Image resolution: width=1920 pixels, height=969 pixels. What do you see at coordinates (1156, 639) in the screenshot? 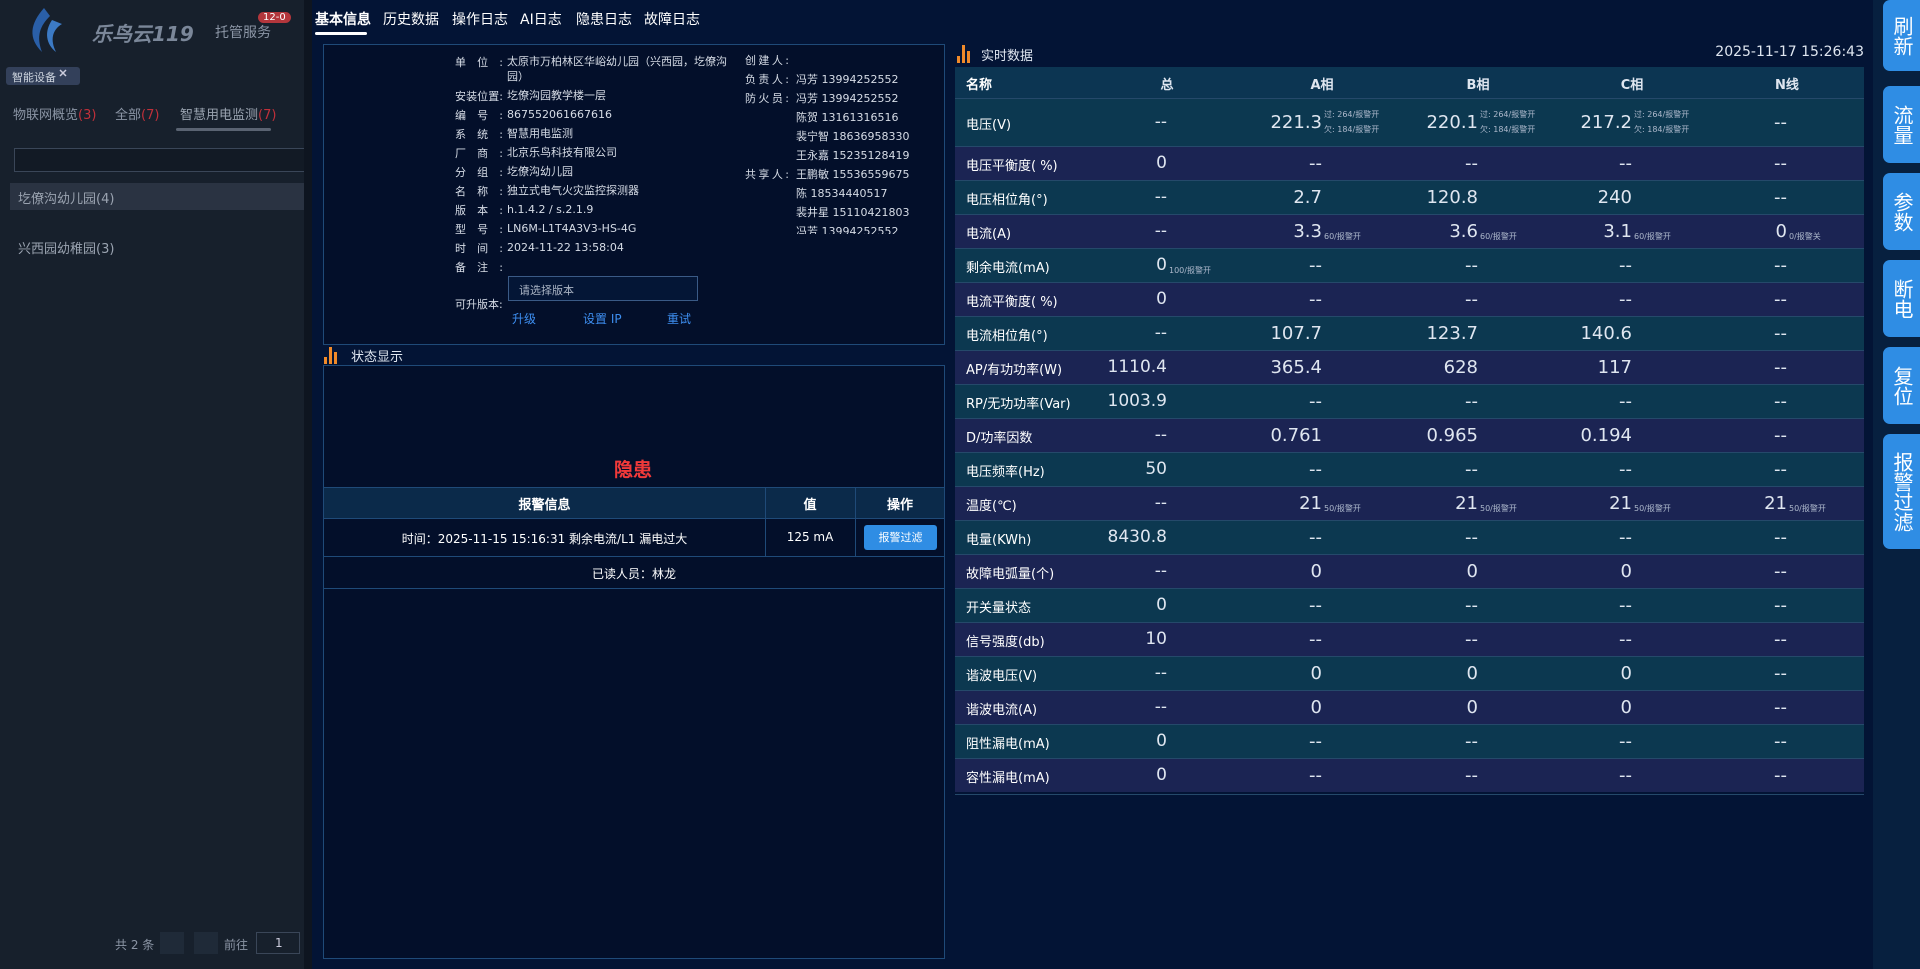
I see `cell-value c0: 10` at bounding box center [1156, 639].